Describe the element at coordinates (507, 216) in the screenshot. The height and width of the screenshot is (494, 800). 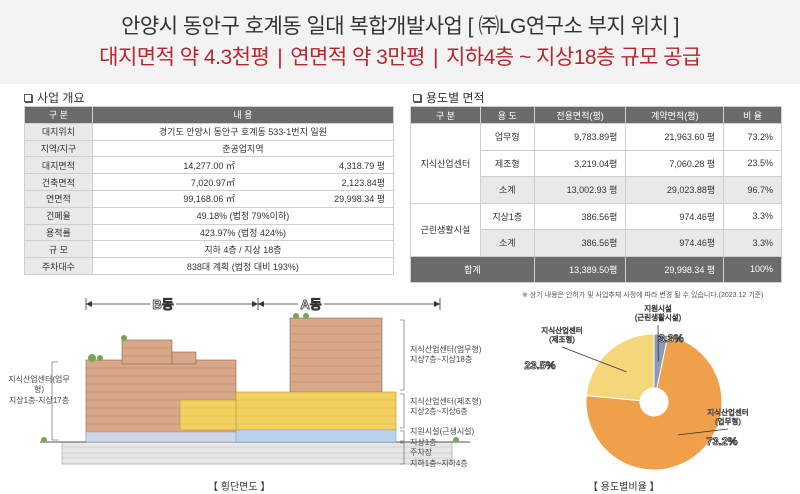
I see `use-cell: 지상1층` at that location.